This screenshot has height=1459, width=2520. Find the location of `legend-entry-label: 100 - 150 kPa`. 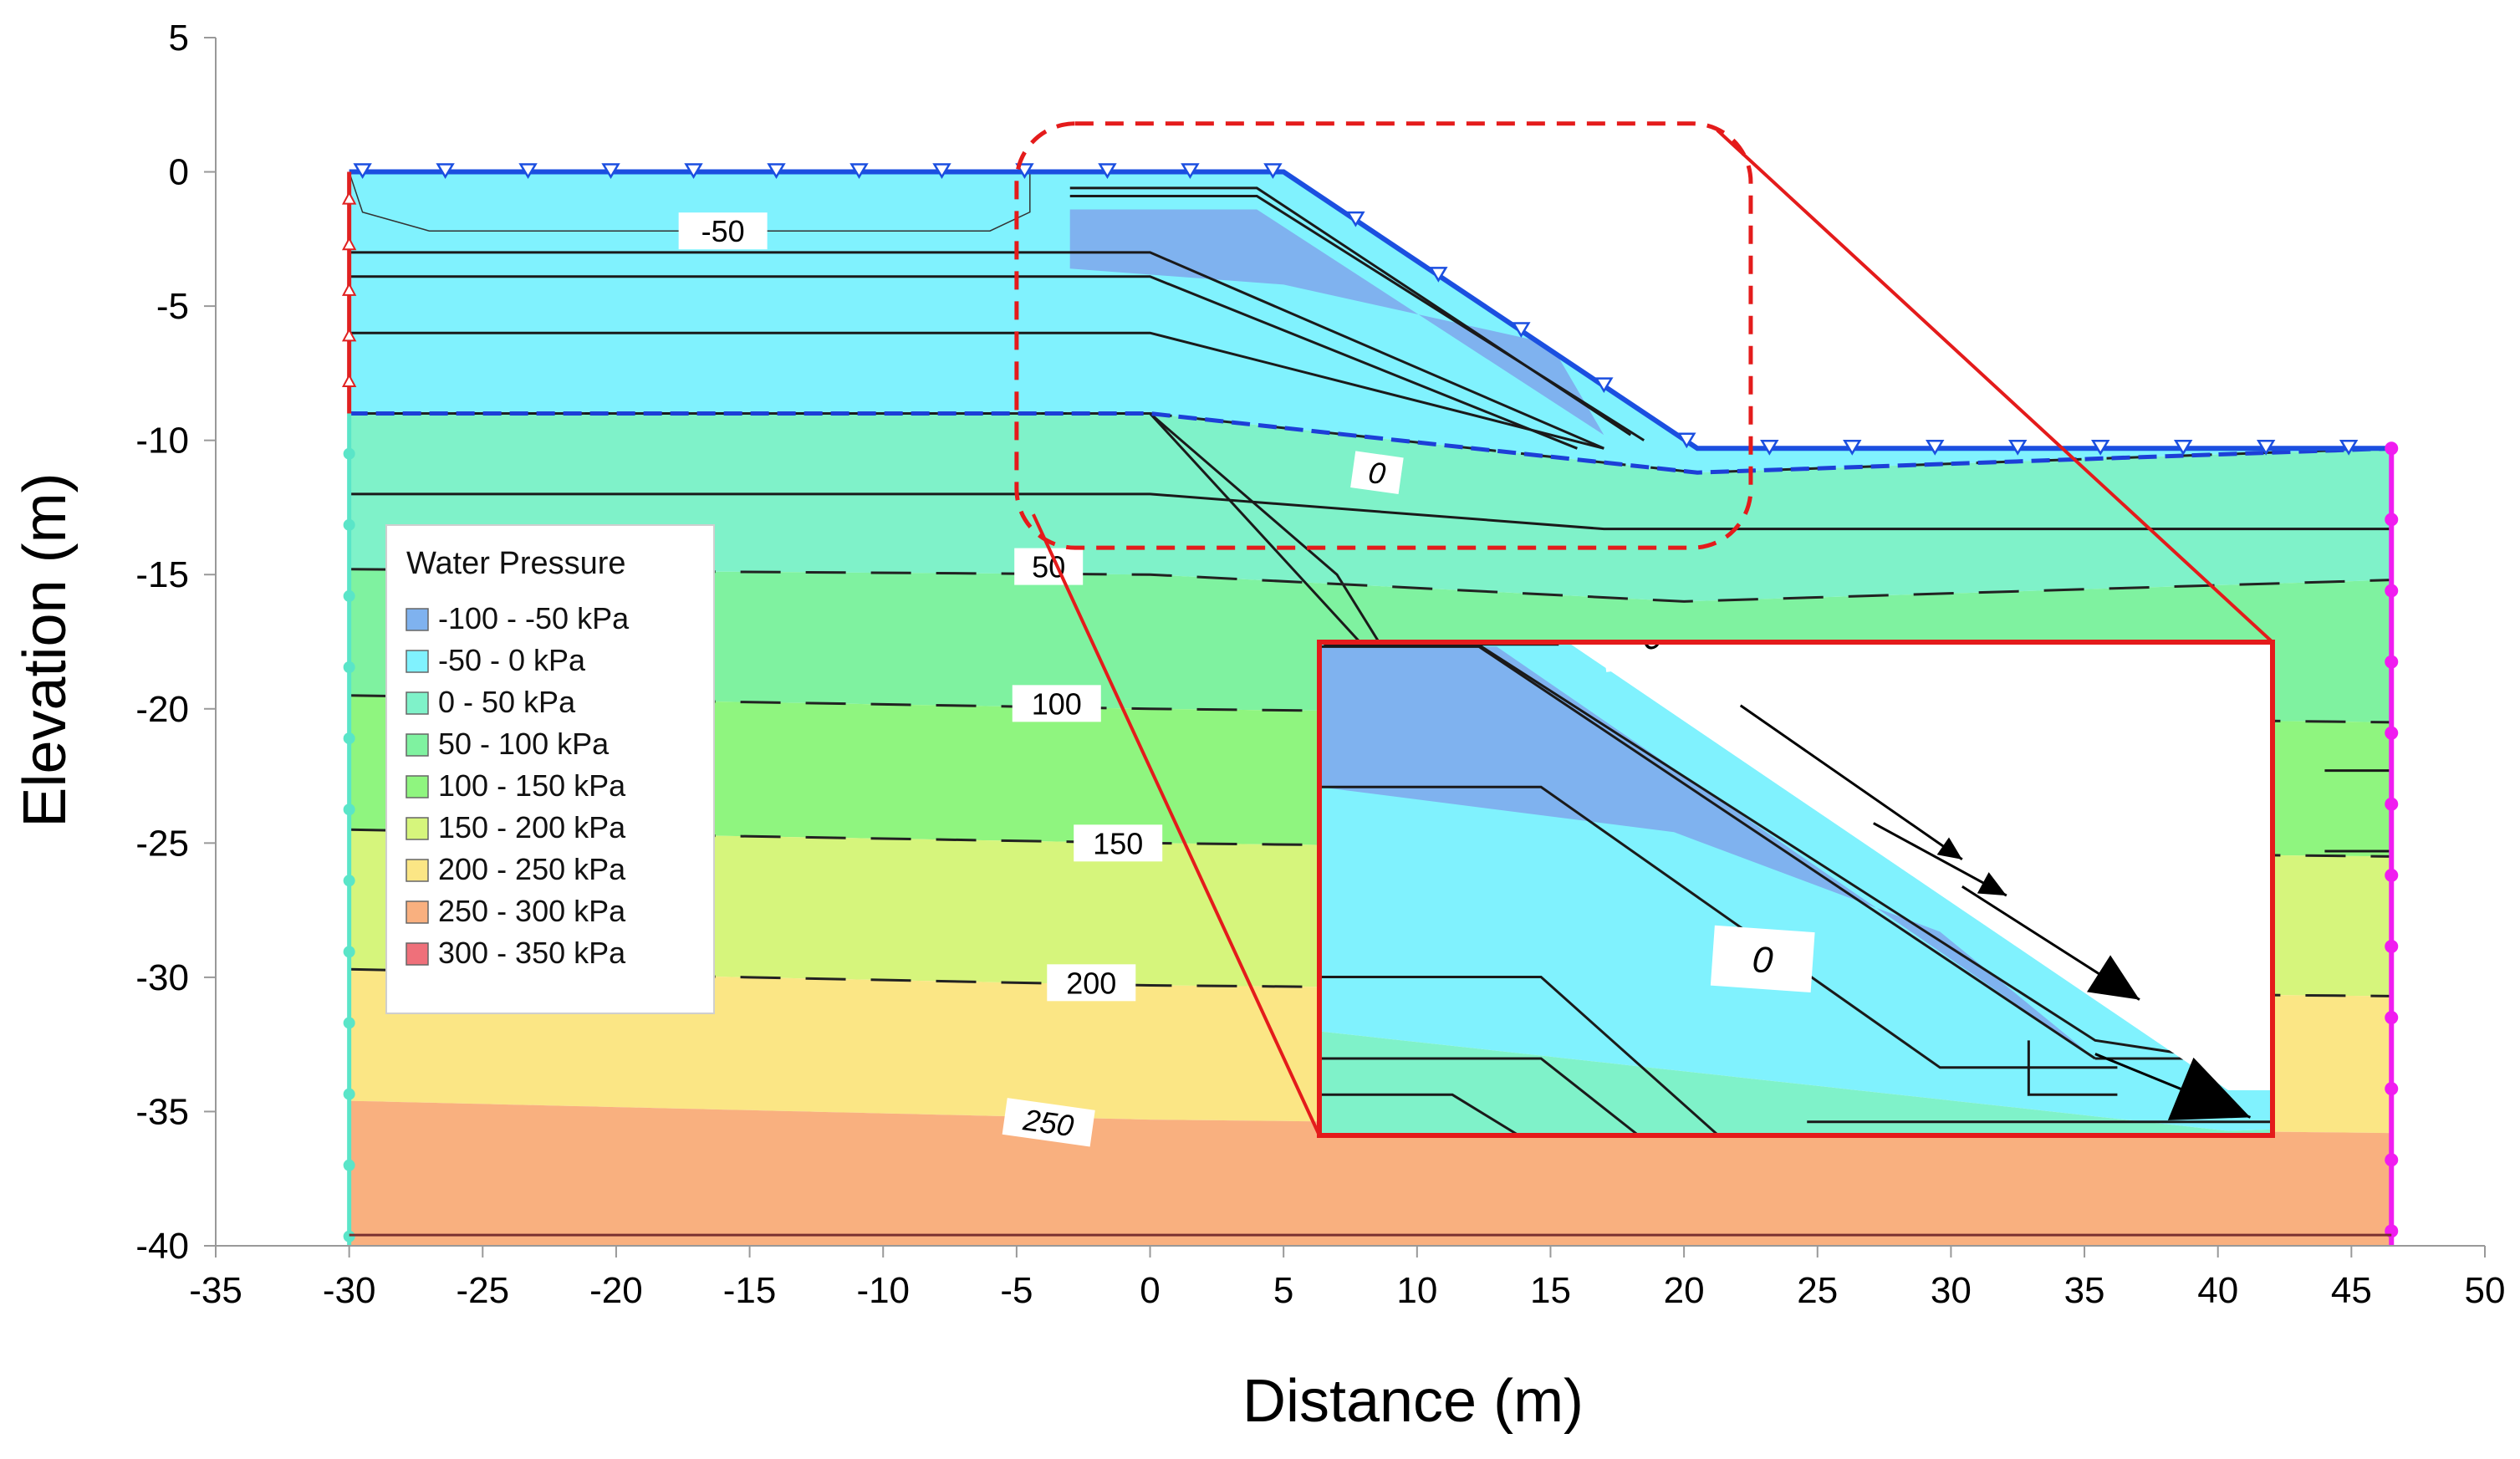

legend-entry-label: 100 - 150 kPa is located at coordinates (532, 785).